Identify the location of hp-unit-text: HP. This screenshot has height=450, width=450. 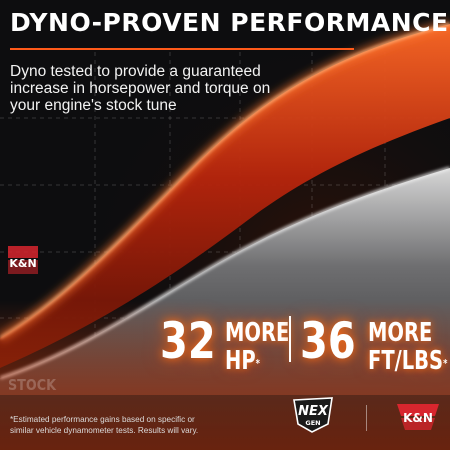
(240, 361).